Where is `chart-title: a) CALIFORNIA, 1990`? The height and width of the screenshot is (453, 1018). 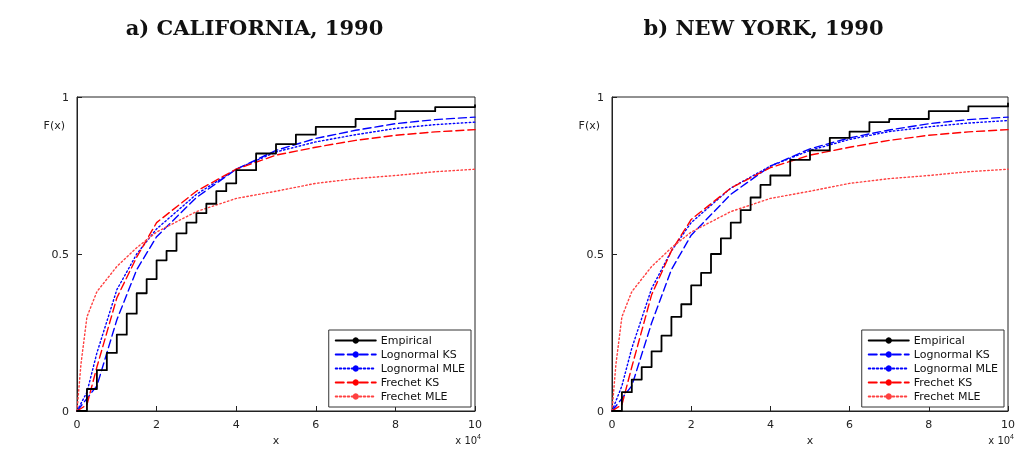 chart-title: a) CALIFORNIA, 1990 is located at coordinates (254, 27).